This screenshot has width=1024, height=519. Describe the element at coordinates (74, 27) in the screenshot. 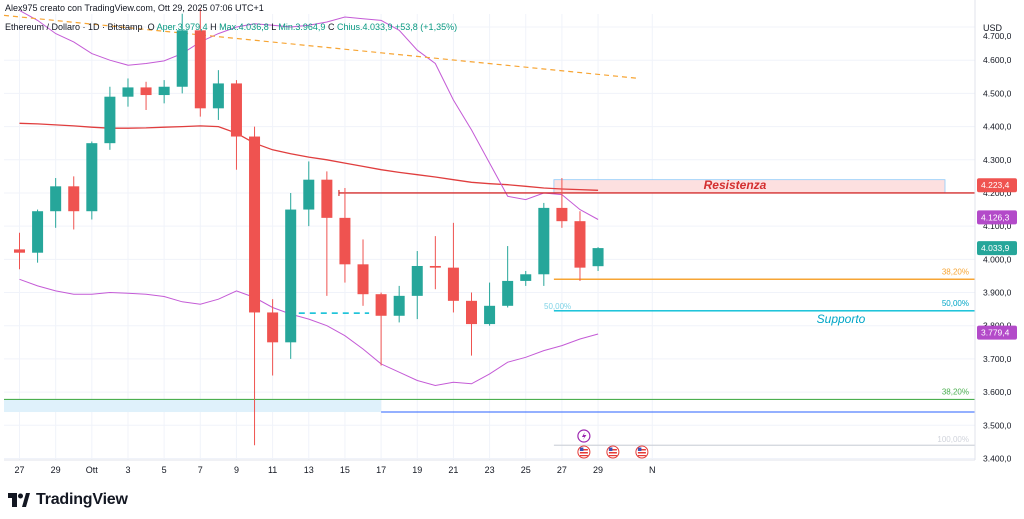

I see `symbol-name: Ethereum / Dollaro · 1D · Bitstamp` at that location.